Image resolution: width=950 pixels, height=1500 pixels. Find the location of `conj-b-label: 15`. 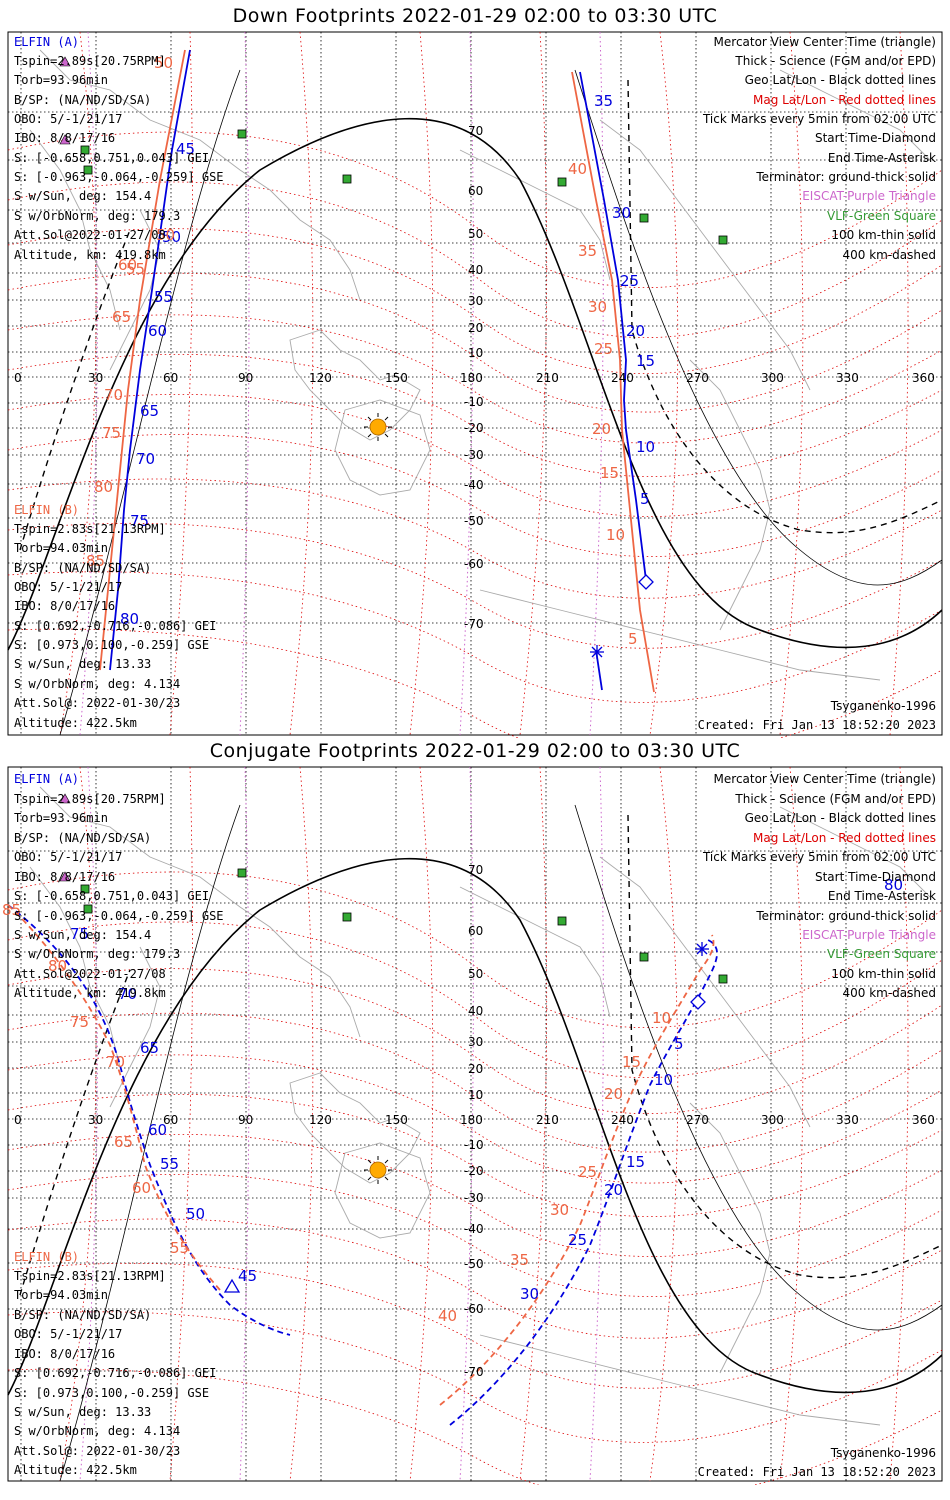

conj-b-label: 15 is located at coordinates (631, 1062).